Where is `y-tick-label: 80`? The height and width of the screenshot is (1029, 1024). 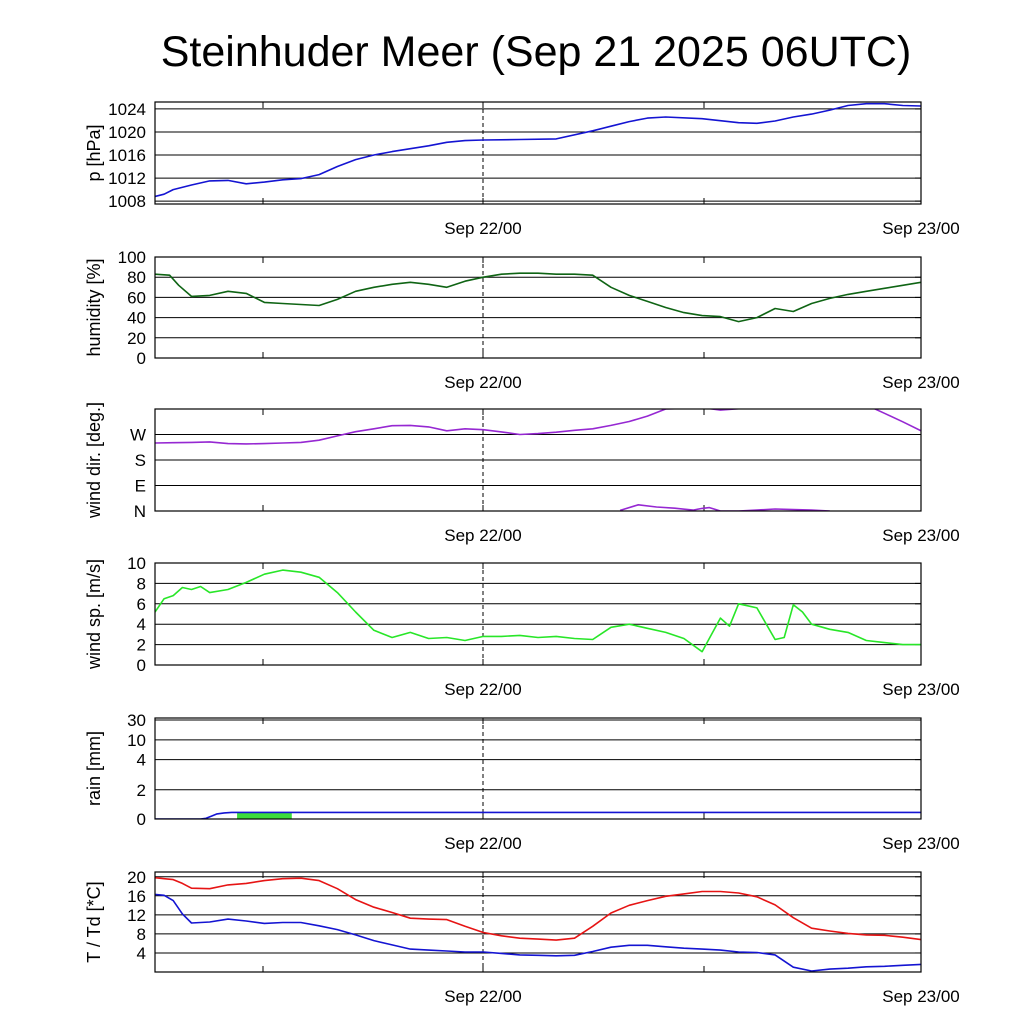 y-tick-label: 80 is located at coordinates (136, 277).